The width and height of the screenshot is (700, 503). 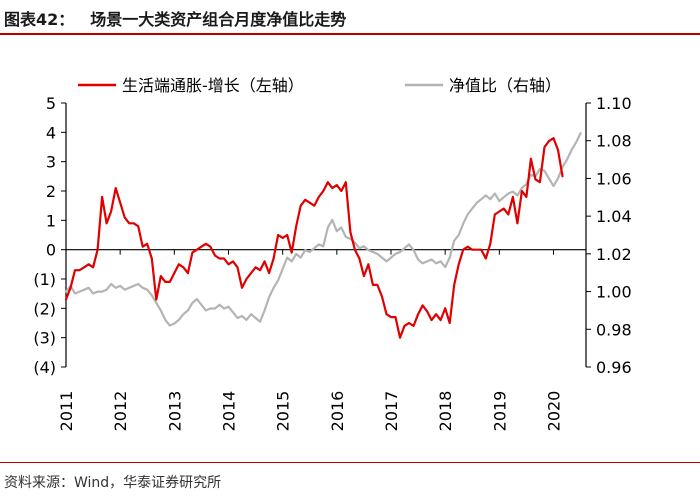 What do you see at coordinates (350, 34) in the screenshot?
I see `title-divider` at bounding box center [350, 34].